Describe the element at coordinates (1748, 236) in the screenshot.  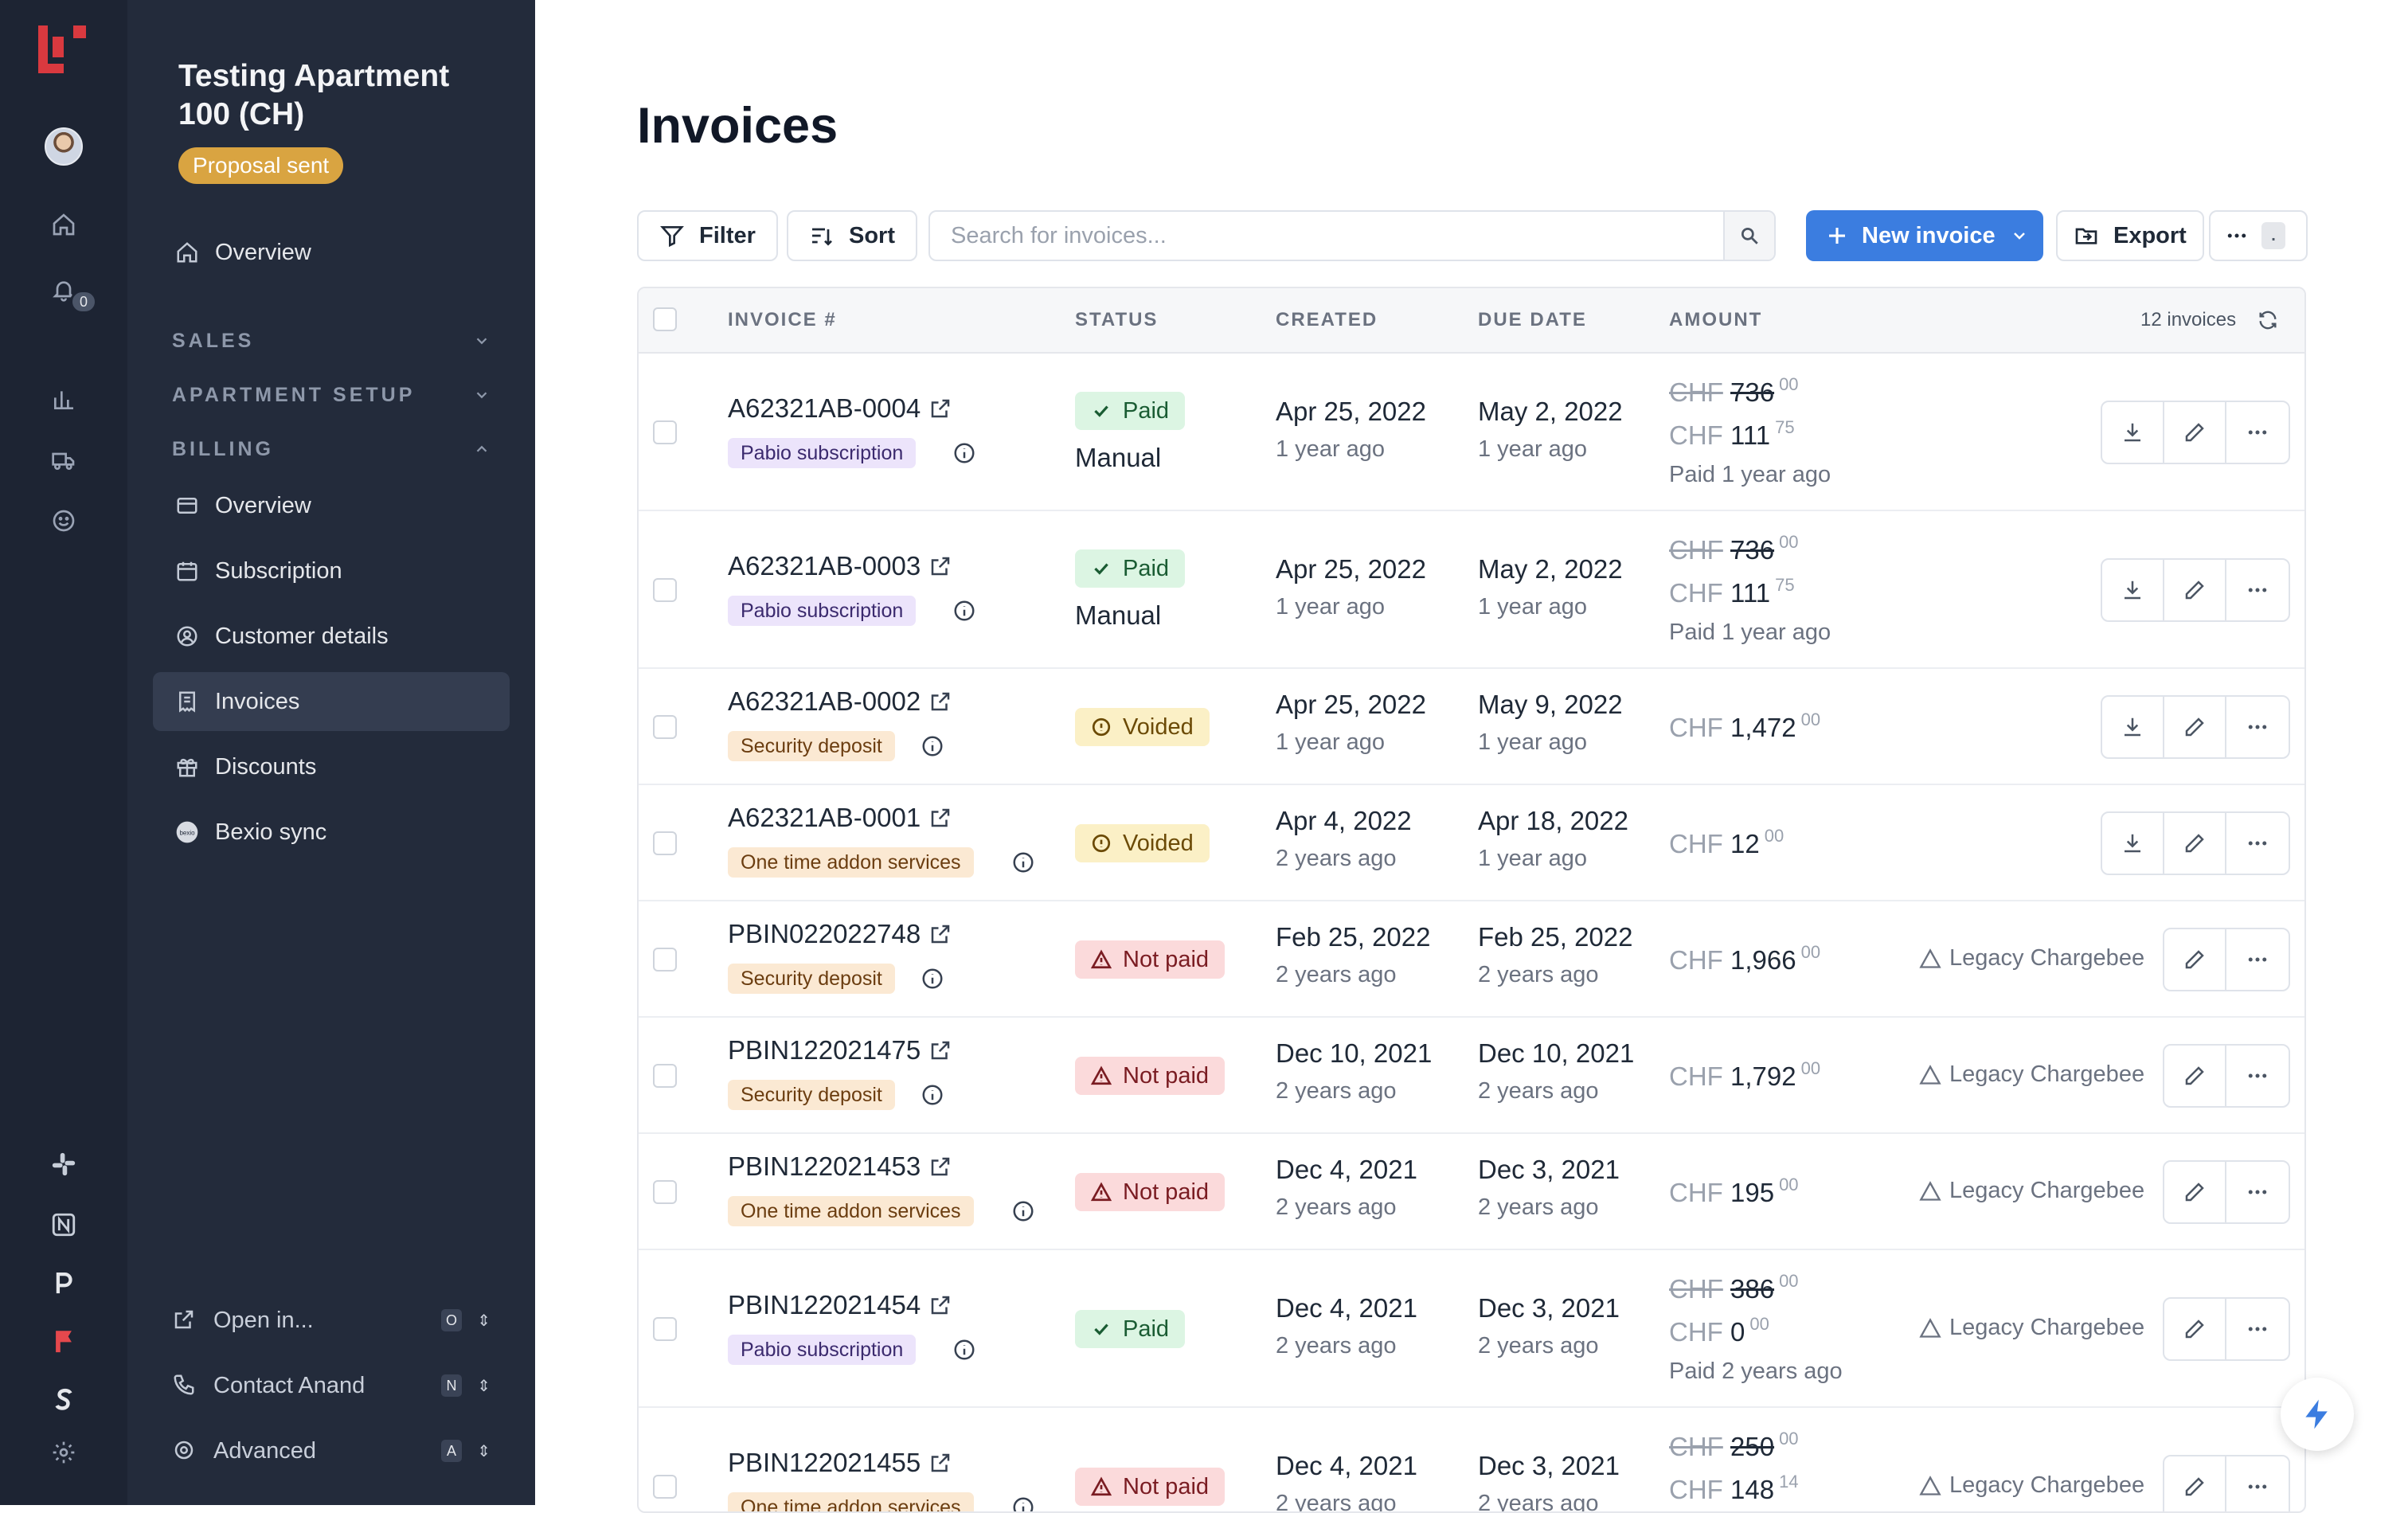
I see `search-button` at that location.